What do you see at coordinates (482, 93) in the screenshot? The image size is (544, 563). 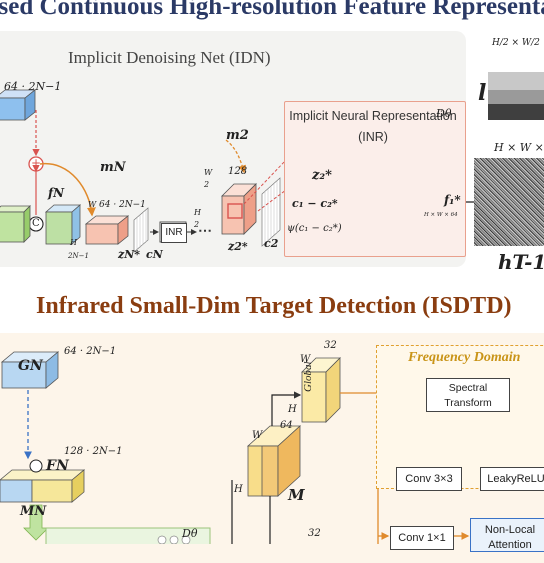 I see `right-label-l: l` at bounding box center [482, 93].